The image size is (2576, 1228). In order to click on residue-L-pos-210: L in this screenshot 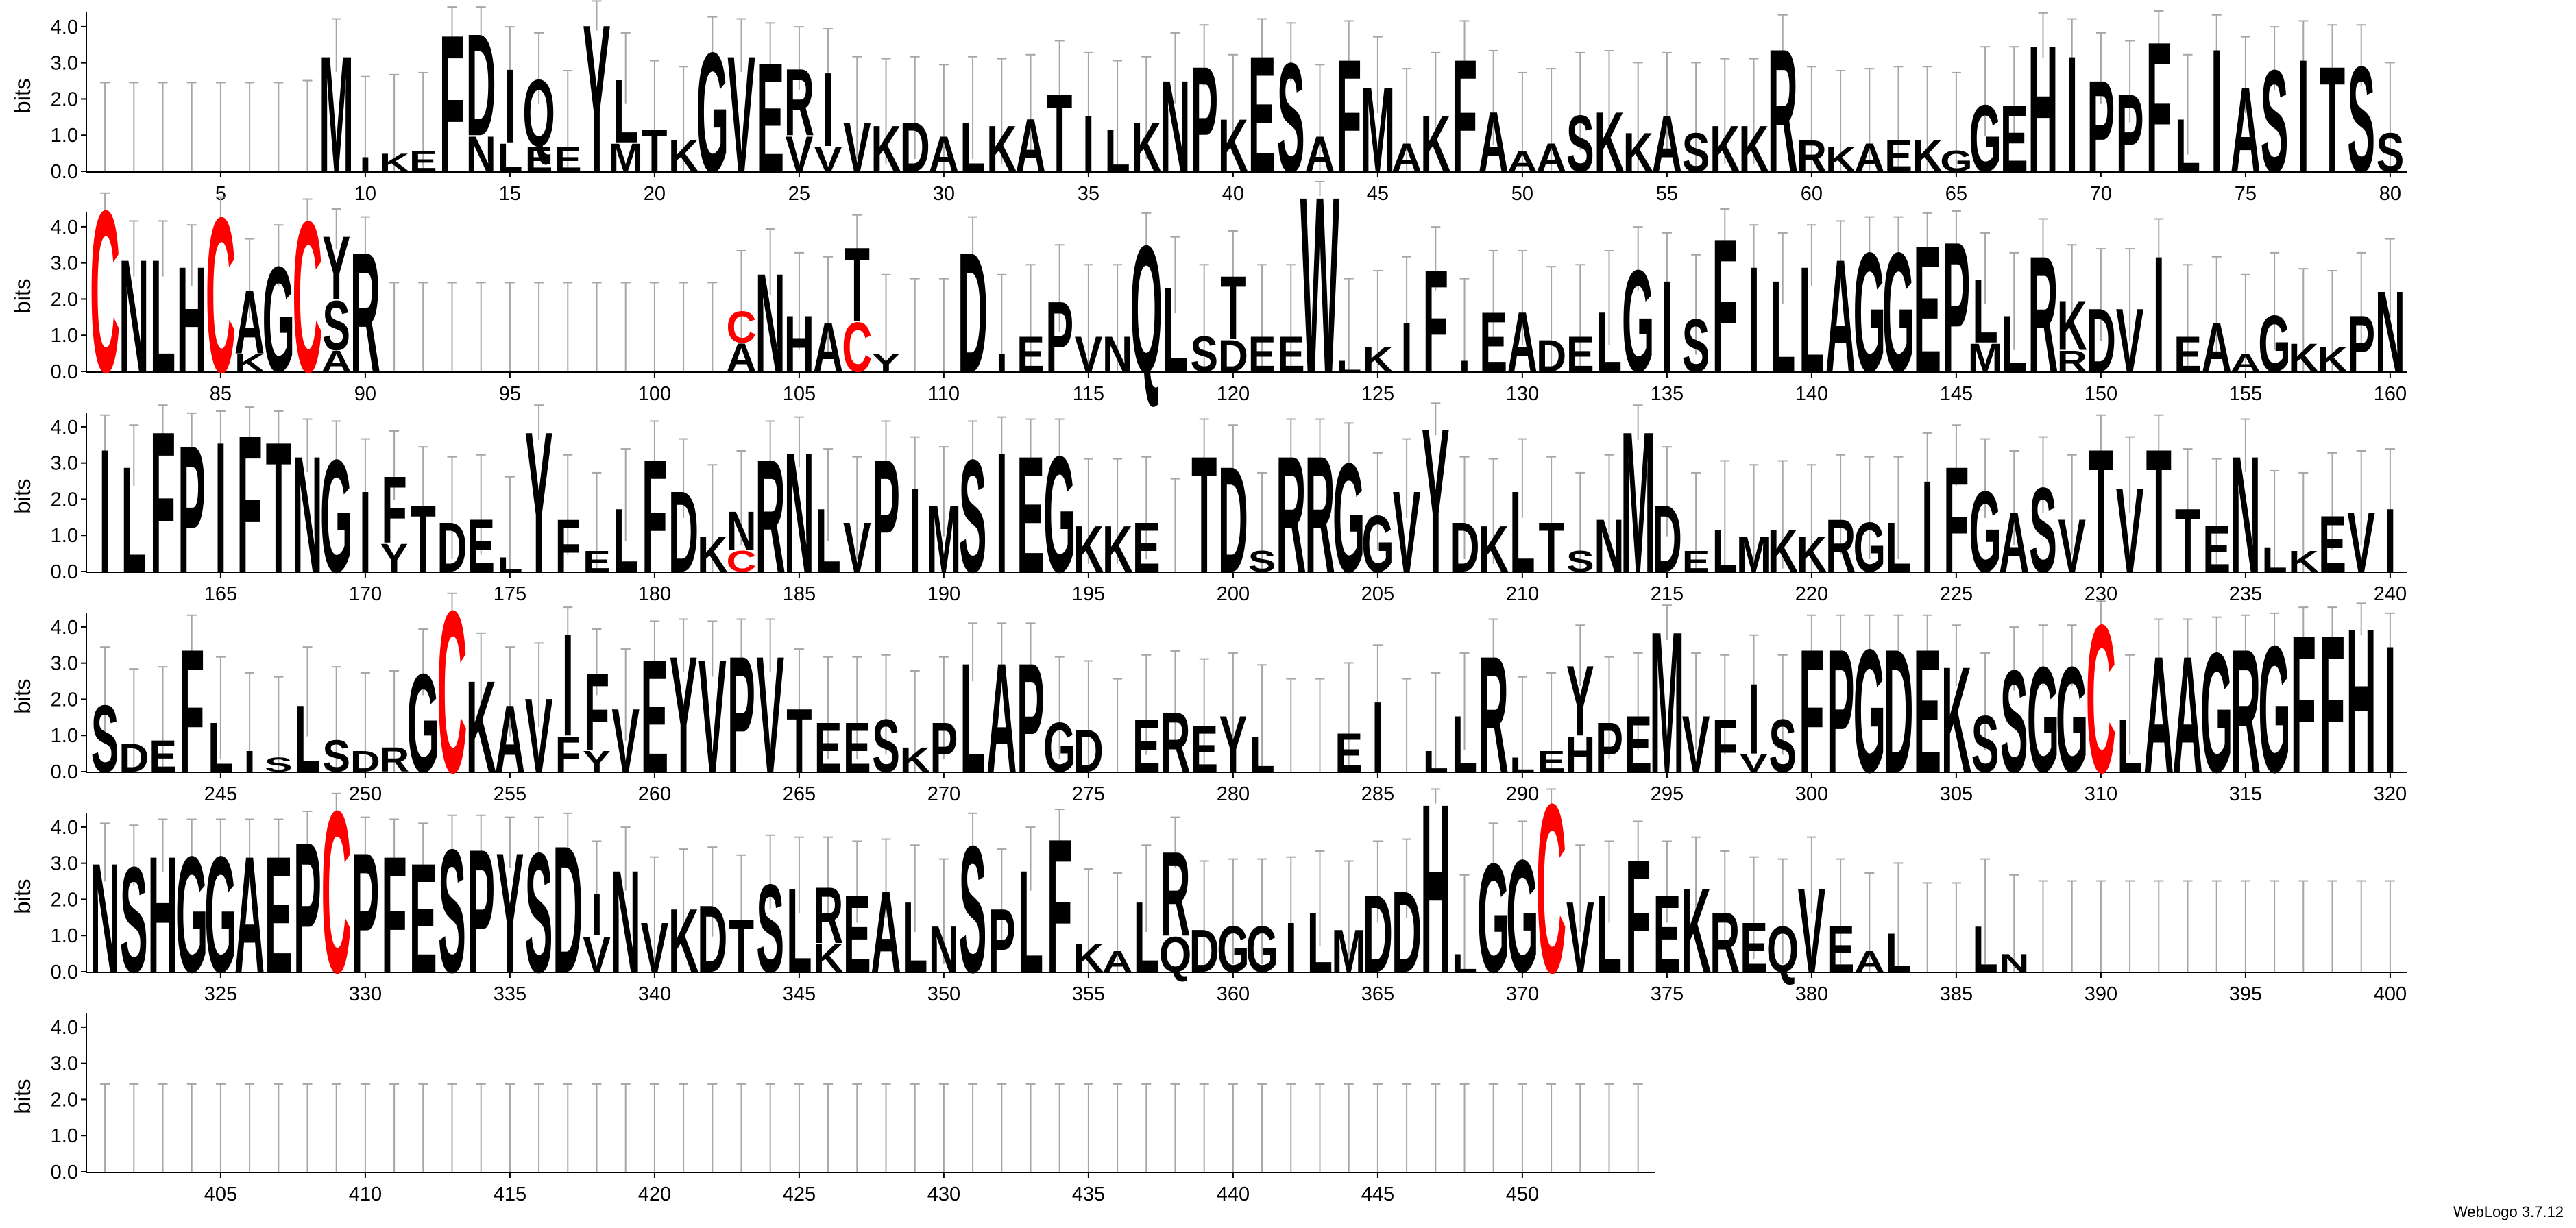, I will do `click(1522, 531)`.